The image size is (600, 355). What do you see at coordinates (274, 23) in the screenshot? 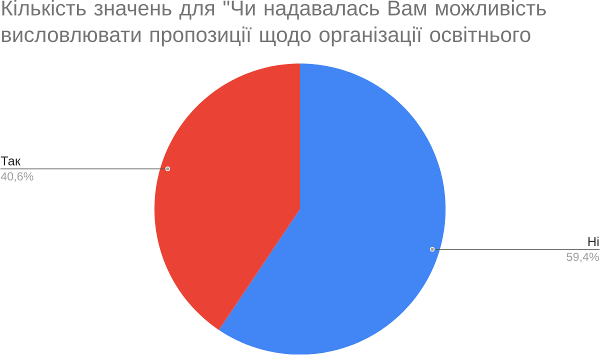
I see `chart-title: Кількість значень для "Чи надавалась Вам можливість висловлювати пропозиції щодо організації освітнього` at bounding box center [274, 23].